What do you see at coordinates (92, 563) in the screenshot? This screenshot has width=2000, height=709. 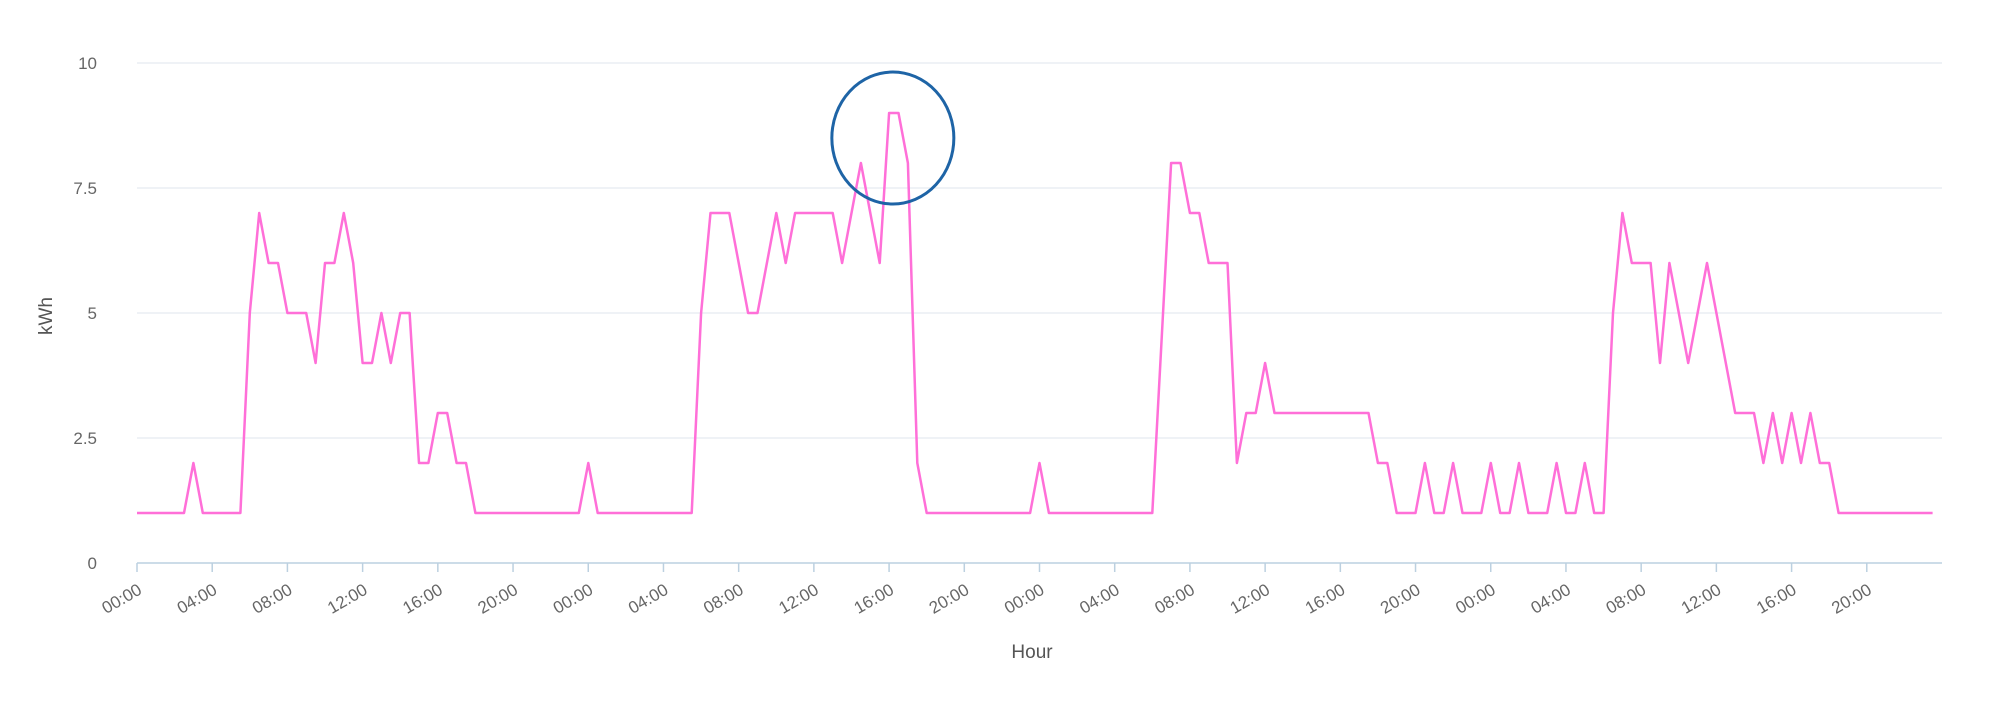 I see `y-tick-label: 0` at bounding box center [92, 563].